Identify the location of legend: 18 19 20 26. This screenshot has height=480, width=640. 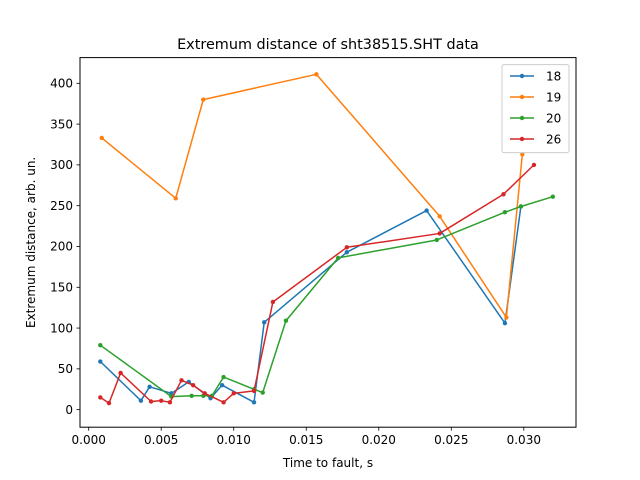
(535, 109).